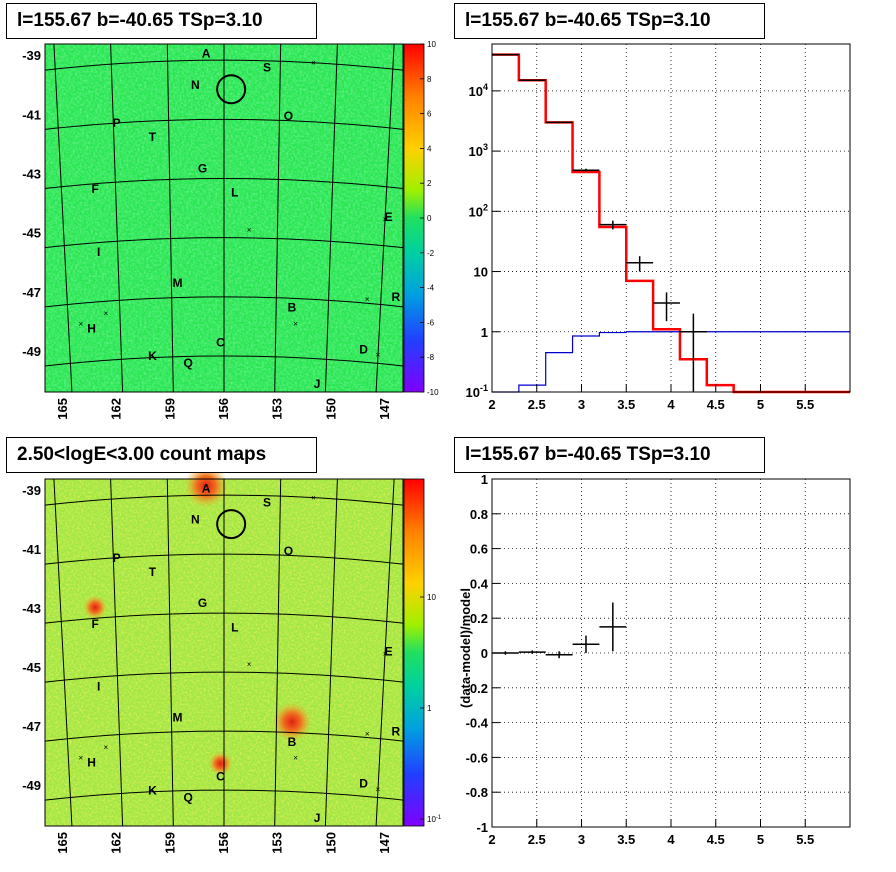 This screenshot has width=896, height=872. Describe the element at coordinates (429, 183) in the screenshot. I see `palette-tick-label: 2` at that location.